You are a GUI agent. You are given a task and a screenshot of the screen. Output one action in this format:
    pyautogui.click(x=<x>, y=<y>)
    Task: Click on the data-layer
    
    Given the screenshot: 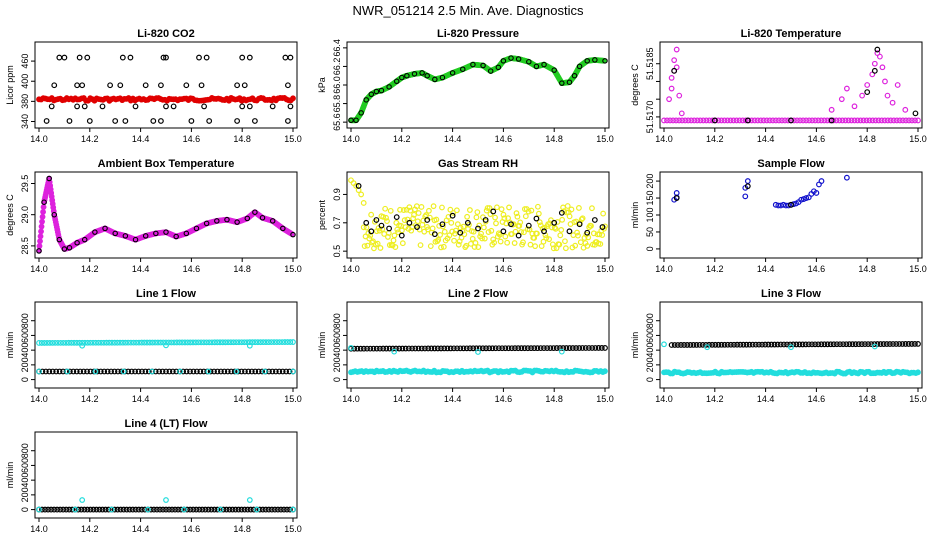 What is the action you would take?
    pyautogui.click(x=791, y=85)
    